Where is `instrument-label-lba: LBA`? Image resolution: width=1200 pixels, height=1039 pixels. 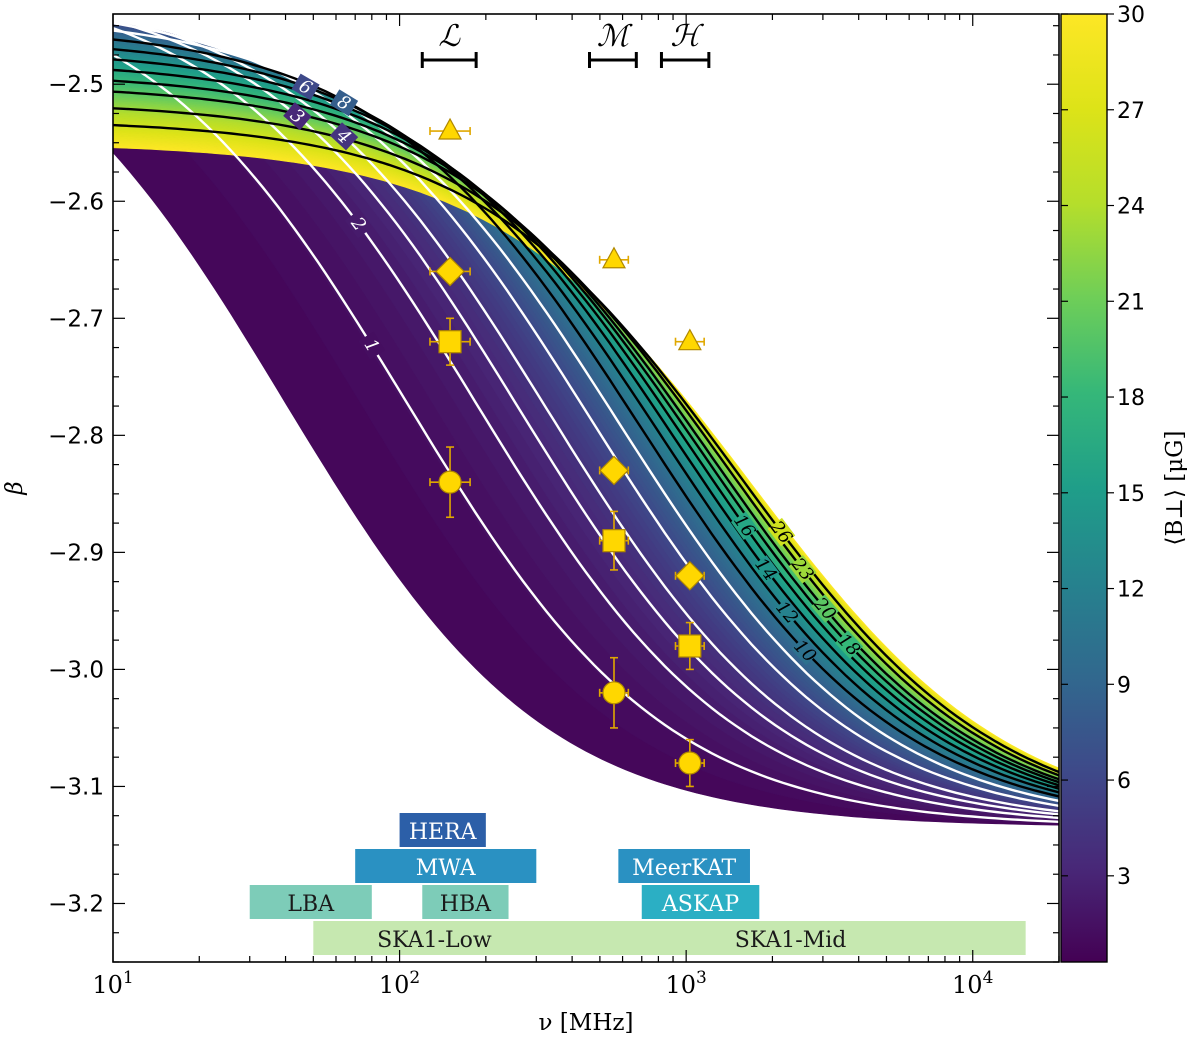 instrument-label-lba: LBA is located at coordinates (311, 904).